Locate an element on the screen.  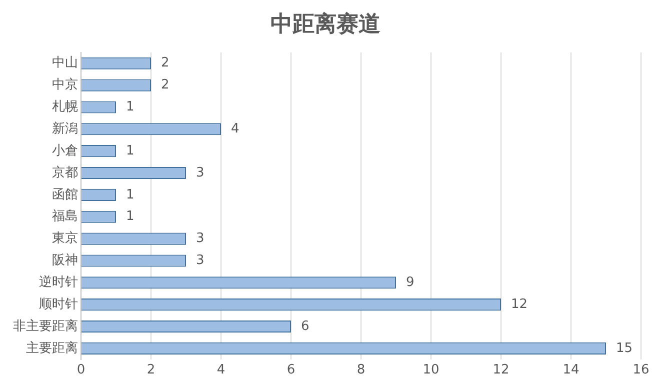
y-tick-label: 小倉 is located at coordinates (65, 150).